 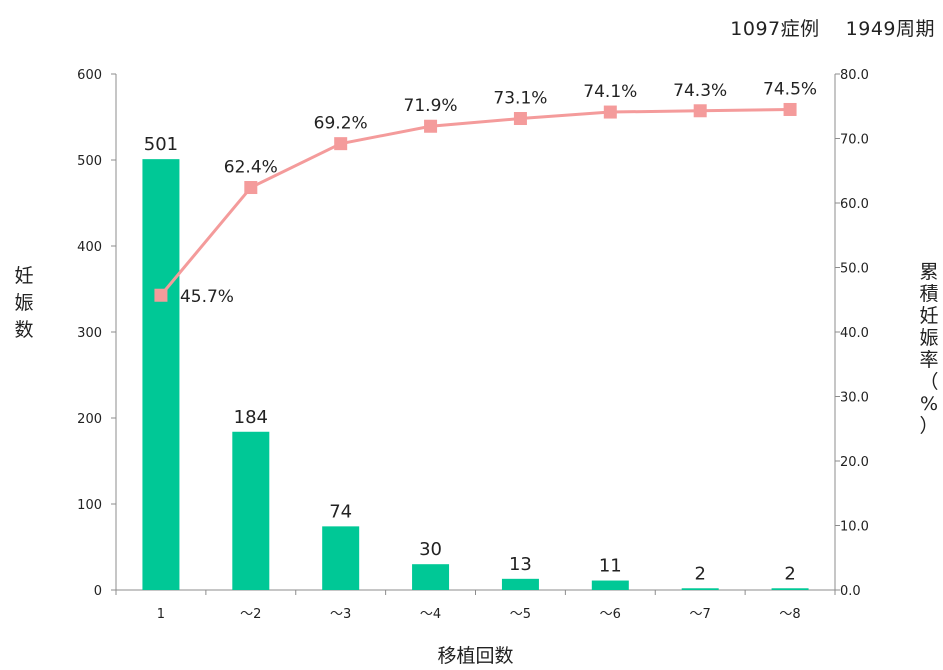 What do you see at coordinates (475, 655) in the screenshot?
I see `x-axis-title: 移植回数` at bounding box center [475, 655].